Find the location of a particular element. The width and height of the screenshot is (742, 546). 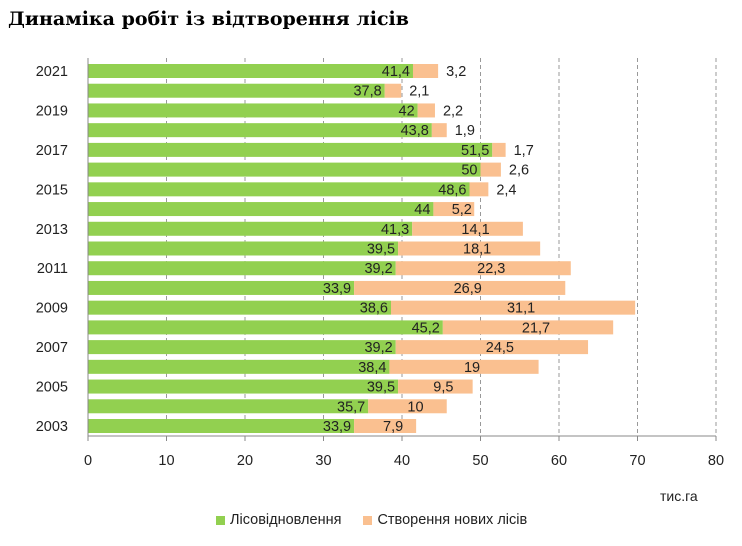

data-label-new-forests: 5,2 is located at coordinates (462, 210).